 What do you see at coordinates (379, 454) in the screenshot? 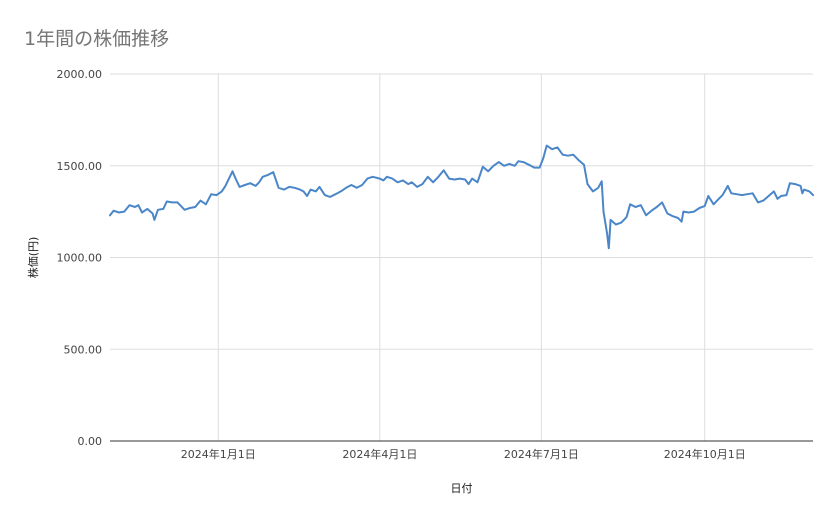
I see `x-tick-label: 2024年4月1日` at bounding box center [379, 454].